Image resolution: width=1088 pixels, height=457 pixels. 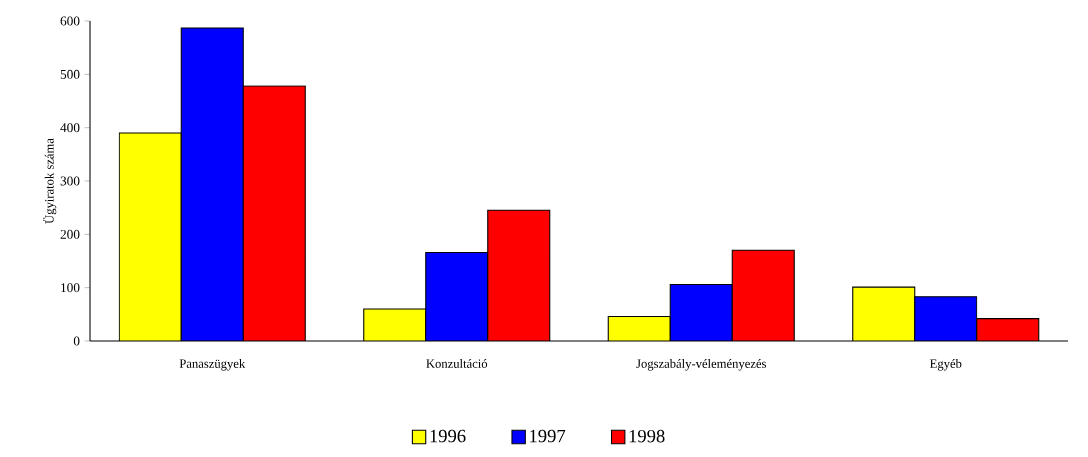 I want to click on legend-label: 1998, so click(x=647, y=436).